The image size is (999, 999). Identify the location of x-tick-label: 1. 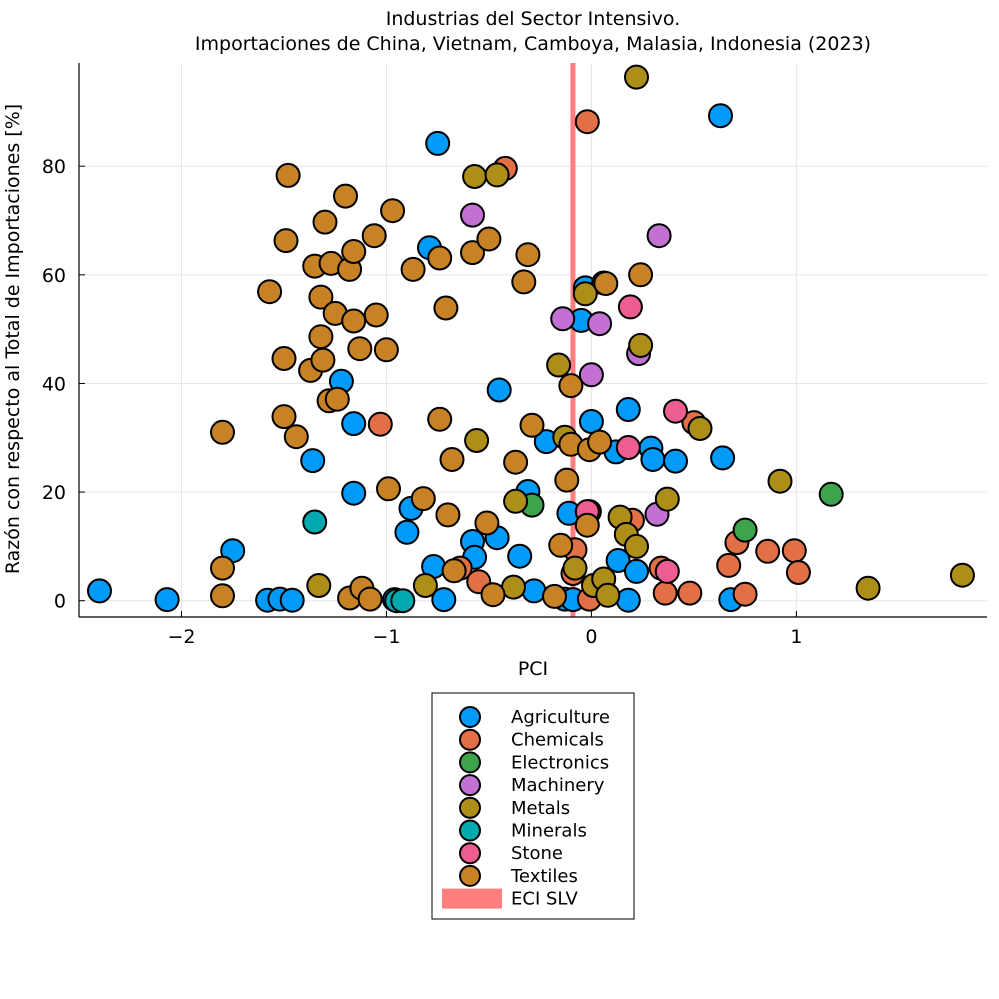
(796, 637).